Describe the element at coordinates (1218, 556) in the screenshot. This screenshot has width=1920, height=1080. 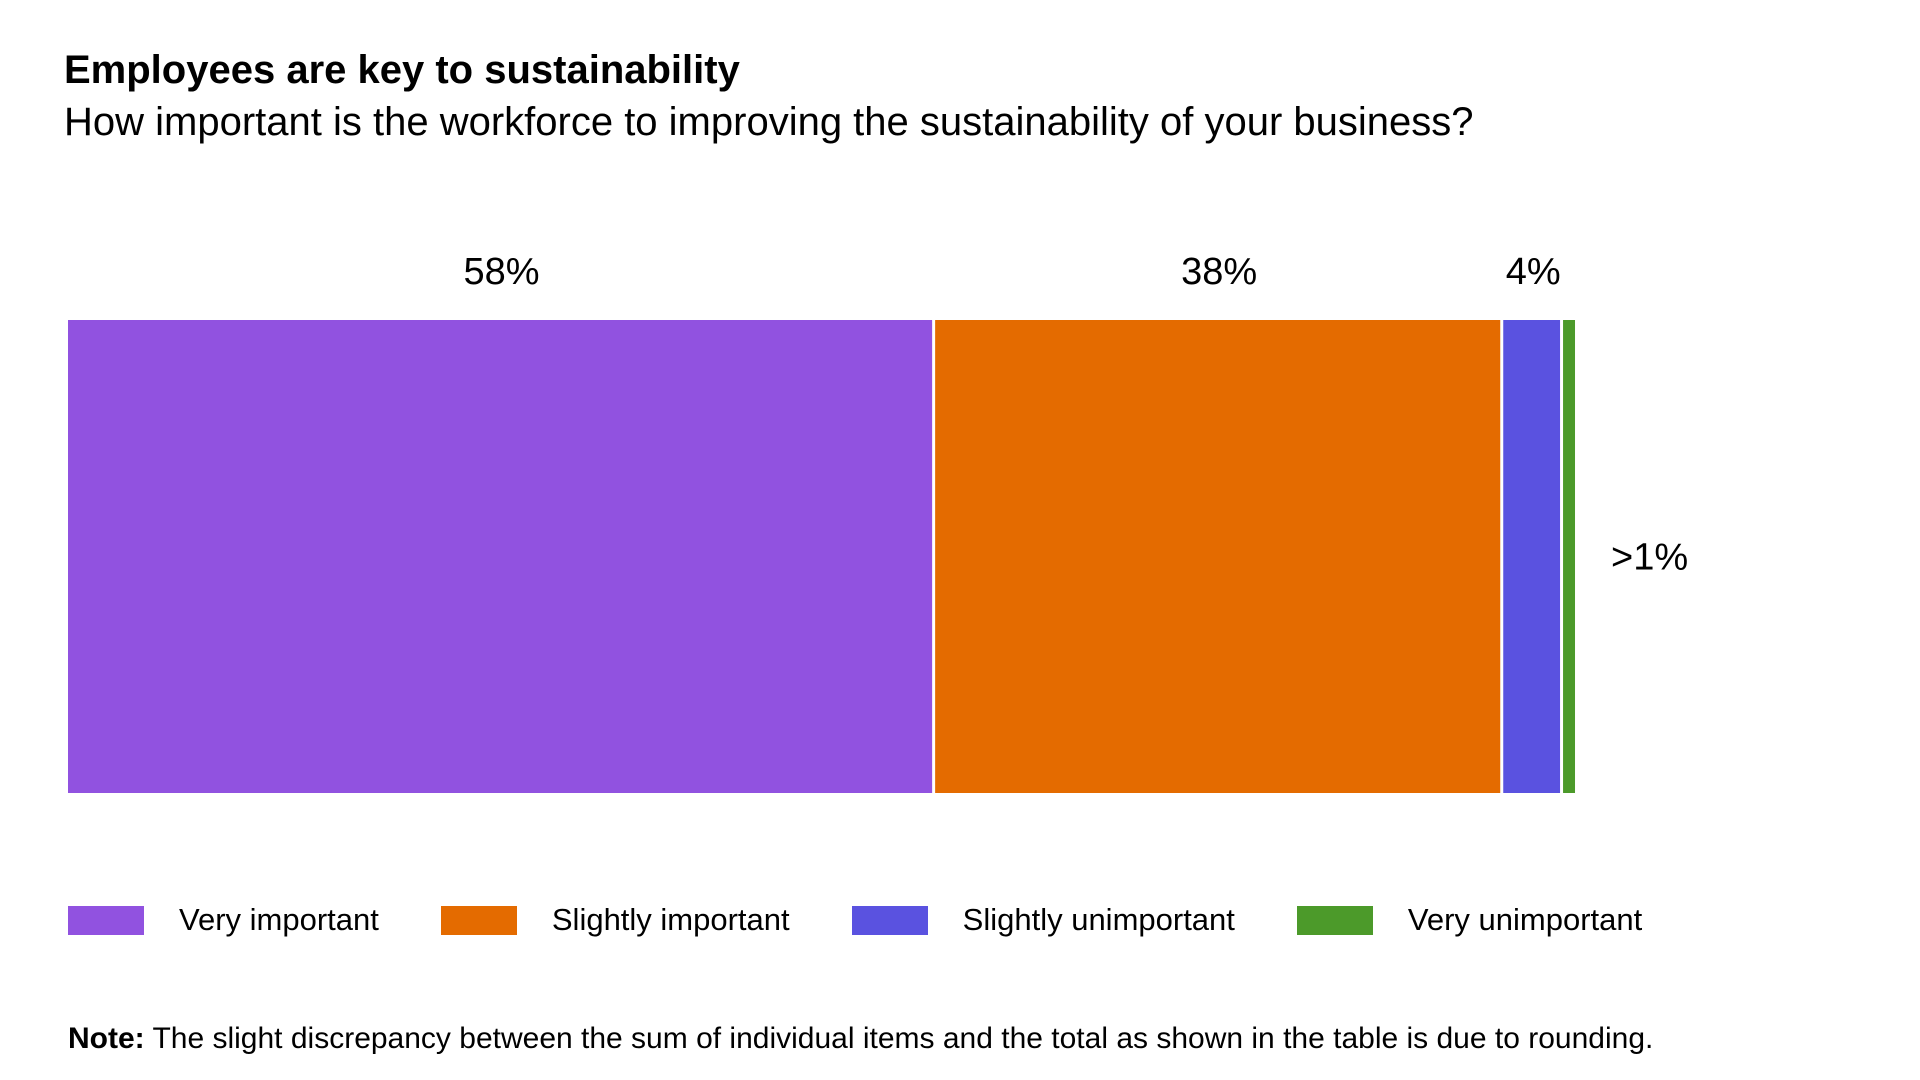
I see `bar-segment-slightly-important` at that location.